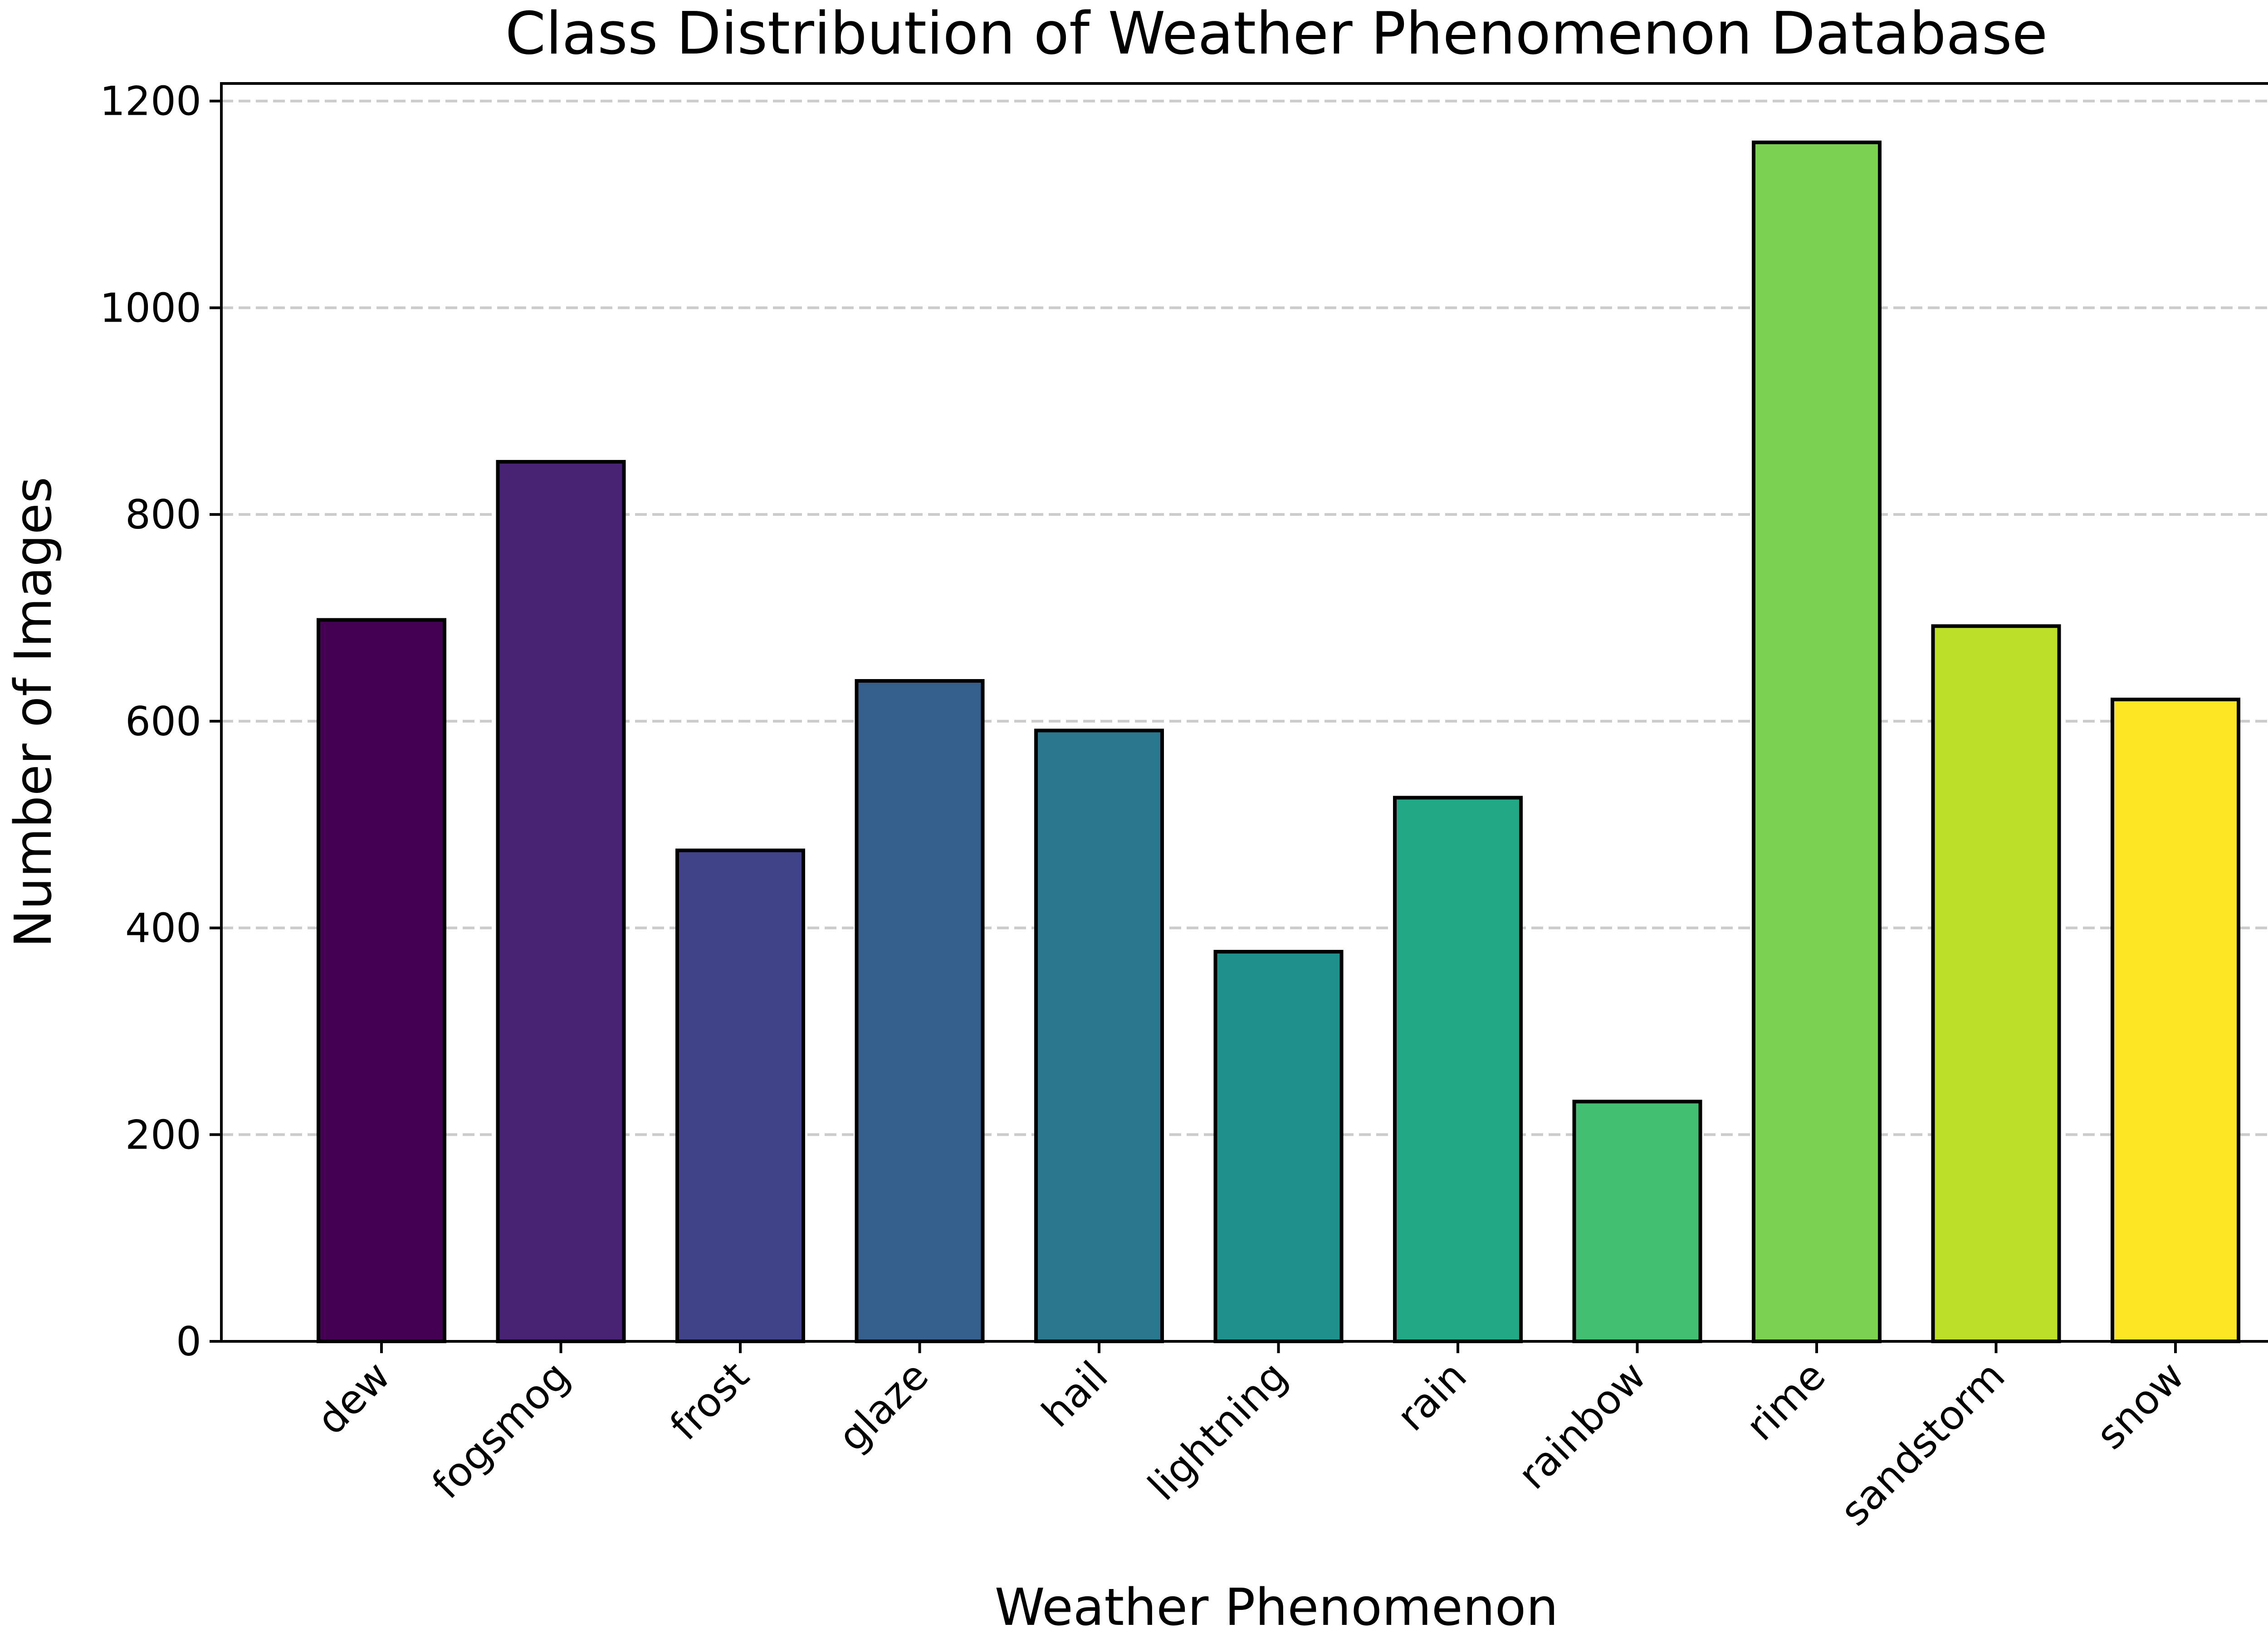 This screenshot has width=2268, height=1648. Describe the element at coordinates (33, 712) in the screenshot. I see `y-axis-label: Number of Images` at that location.